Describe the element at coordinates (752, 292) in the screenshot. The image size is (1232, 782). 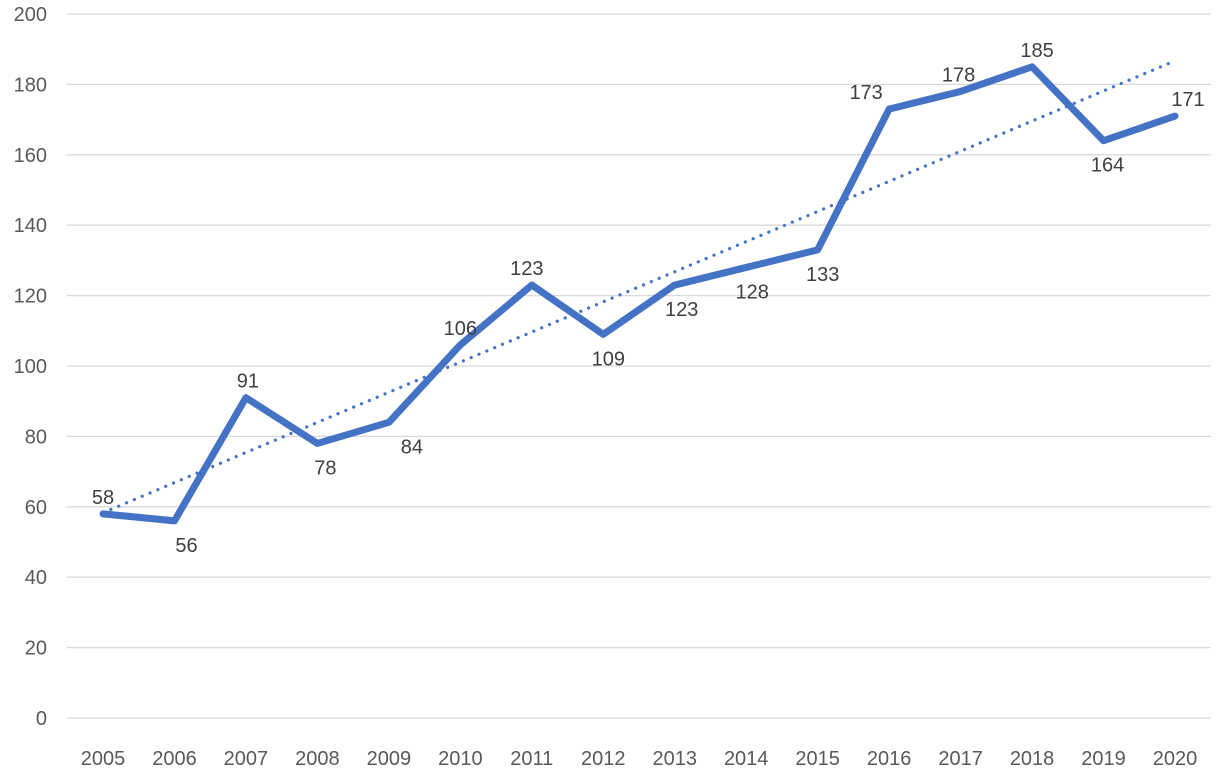
I see `data-label: 128` at that location.